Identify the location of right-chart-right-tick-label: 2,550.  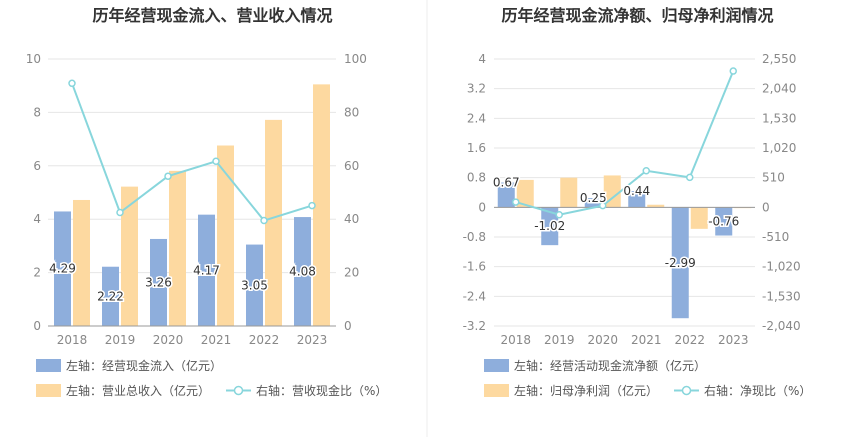
(779, 59).